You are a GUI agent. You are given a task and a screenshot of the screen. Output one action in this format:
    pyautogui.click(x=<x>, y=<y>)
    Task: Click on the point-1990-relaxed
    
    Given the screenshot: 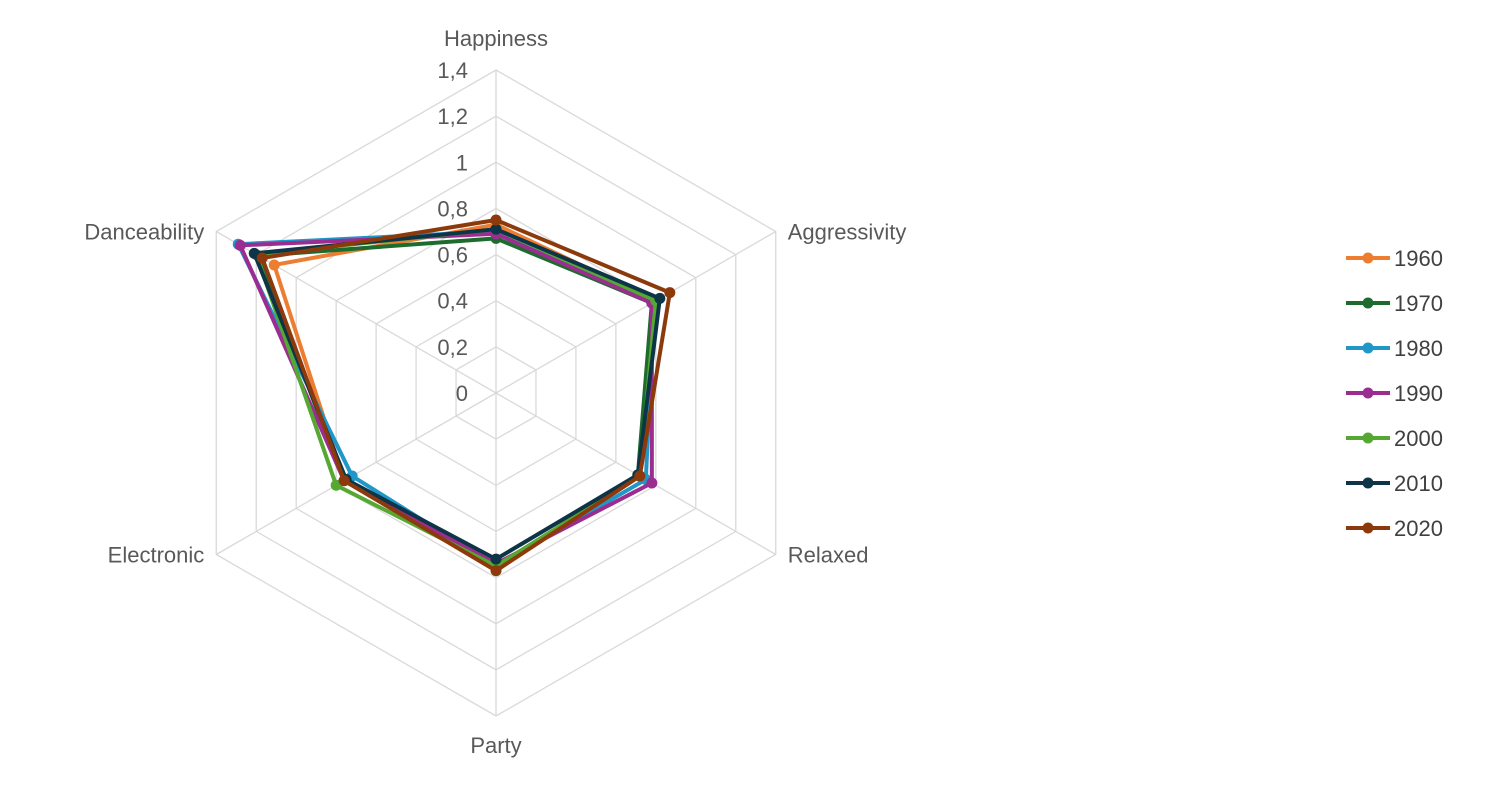 What is the action you would take?
    pyautogui.click(x=652, y=483)
    